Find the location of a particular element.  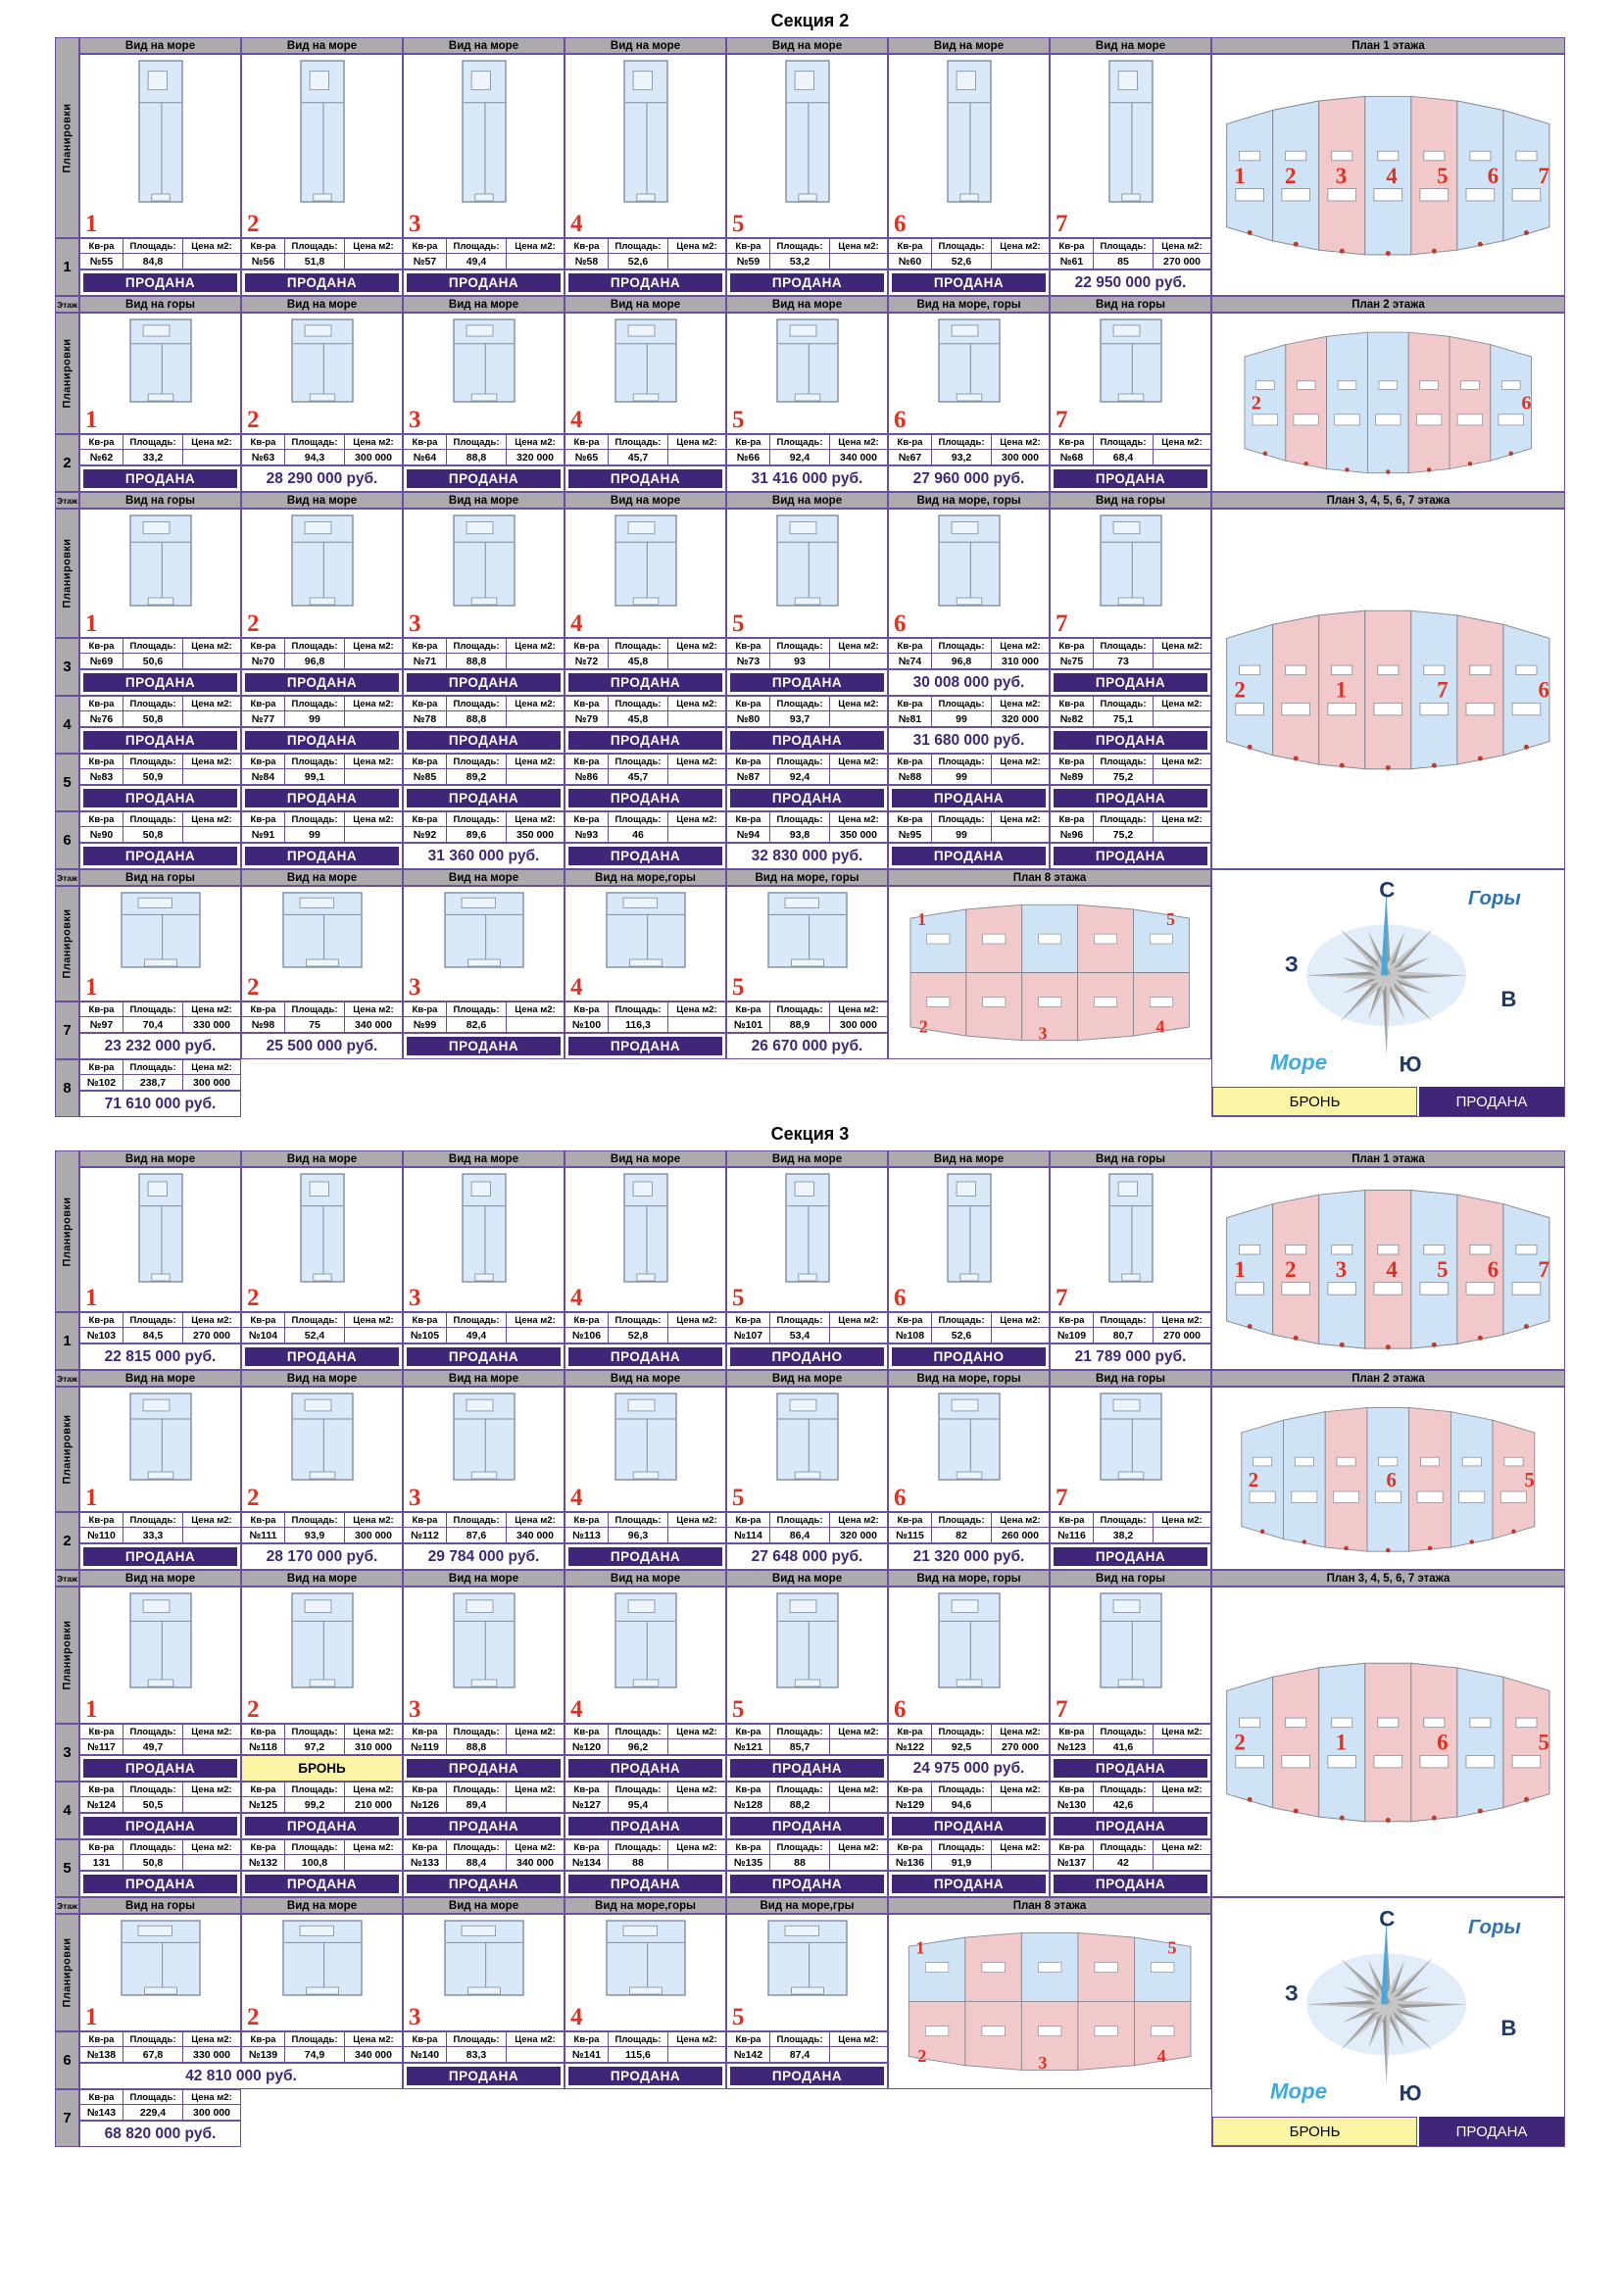

status-cell: 30 008 000 руб. is located at coordinates (969, 682).